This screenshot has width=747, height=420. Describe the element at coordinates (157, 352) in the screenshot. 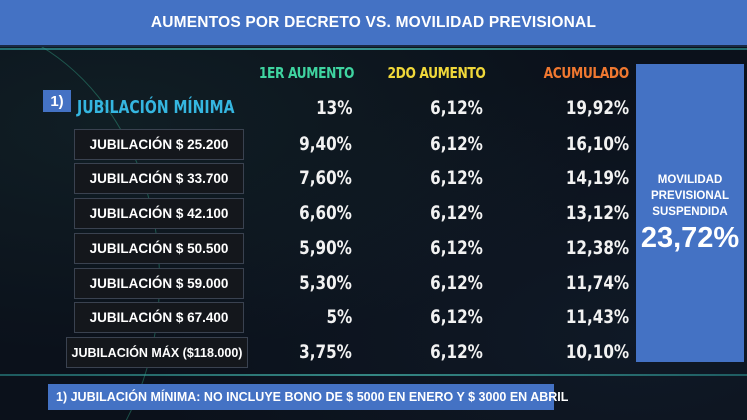

I see `row-label: JUBILACIÓN MÁX ($118.000)` at that location.